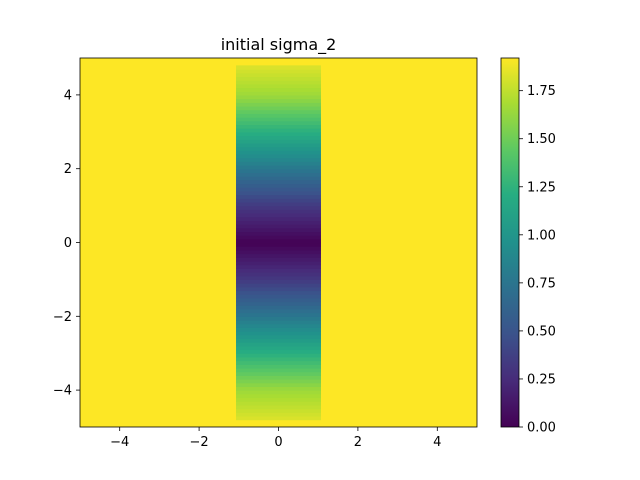 This screenshot has width=640, height=480. Describe the element at coordinates (528, 246) in the screenshot. I see `colorbar: 0.00 0.25 0.50 0.75 1.00 1.25 1.50 1.75` at that location.